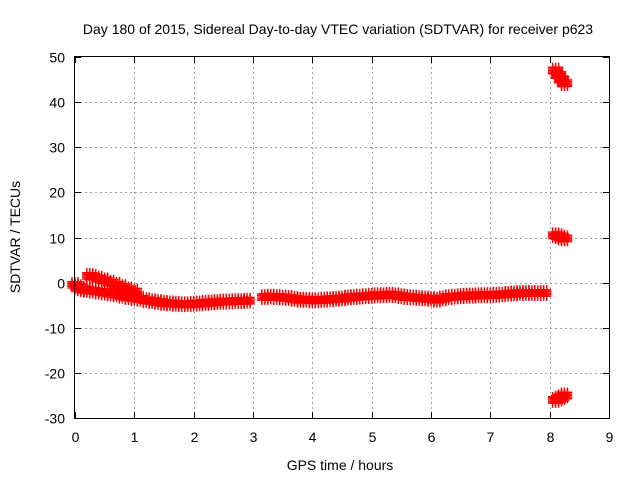 The width and height of the screenshot is (640, 480). Describe the element at coordinates (135, 437) in the screenshot. I see `x-tick-label: 1` at that location.